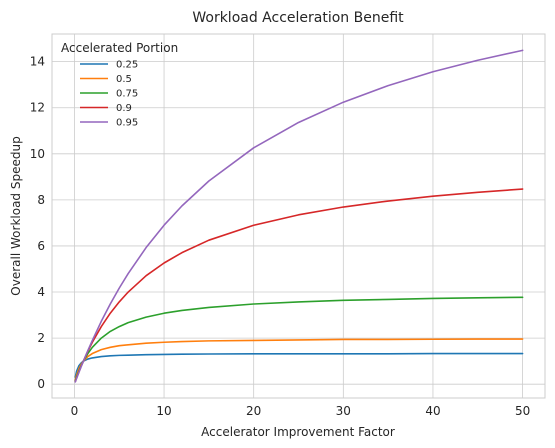  I want to click on chart-title: Workload Acceleration Benefit, so click(298, 18).